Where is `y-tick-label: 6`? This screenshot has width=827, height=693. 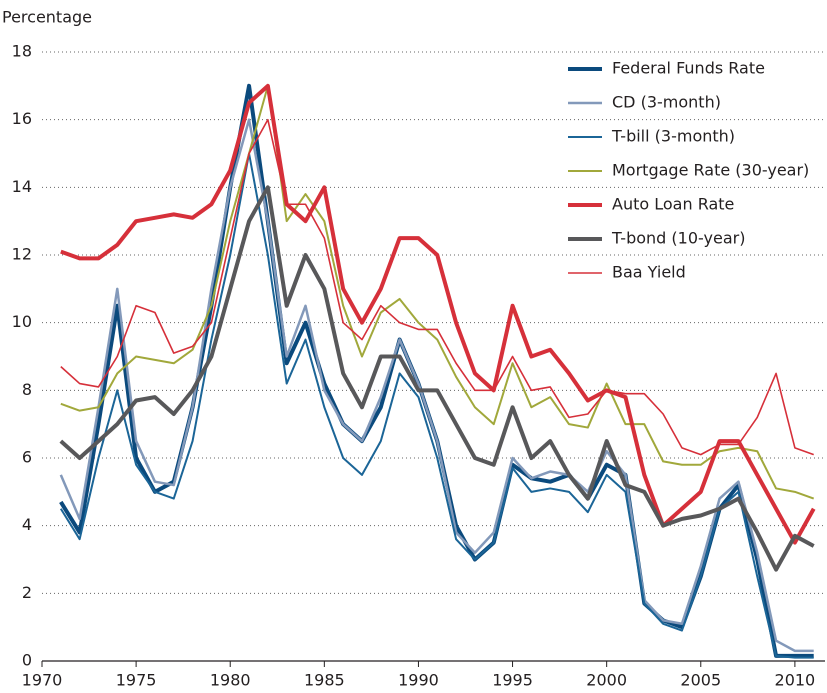 y-tick-label: 6 is located at coordinates (27, 457).